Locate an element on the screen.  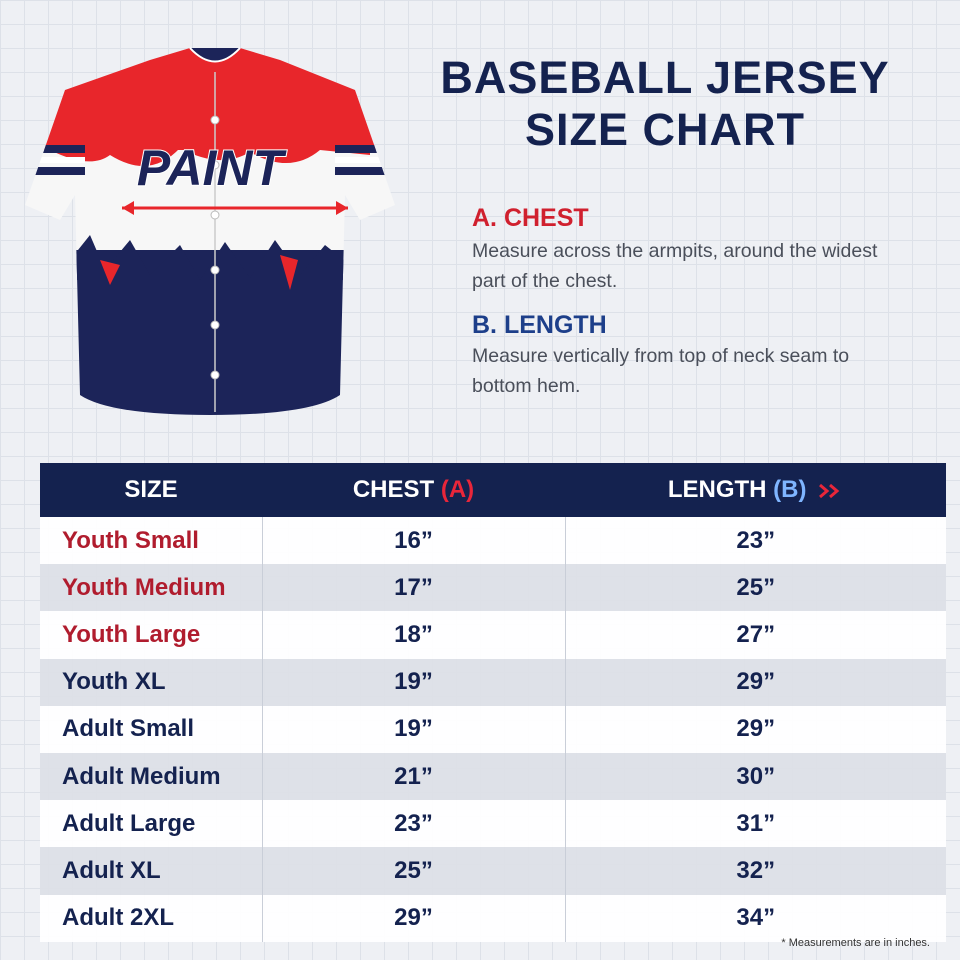
size-row: Youth Large 18” 27” is located at coordinates (493, 635).